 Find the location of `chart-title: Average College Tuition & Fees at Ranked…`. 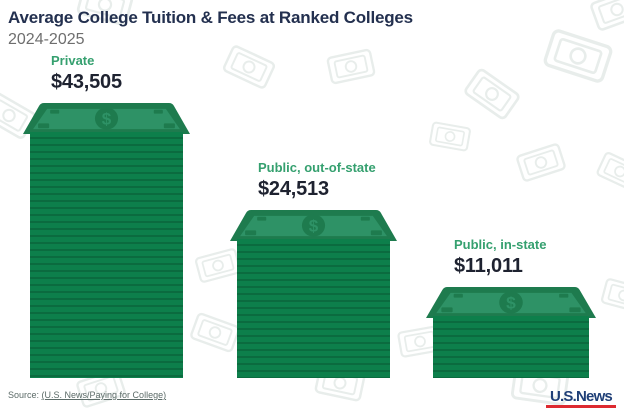

chart-title: Average College Tuition & Fees at Ranked… is located at coordinates (210, 17).